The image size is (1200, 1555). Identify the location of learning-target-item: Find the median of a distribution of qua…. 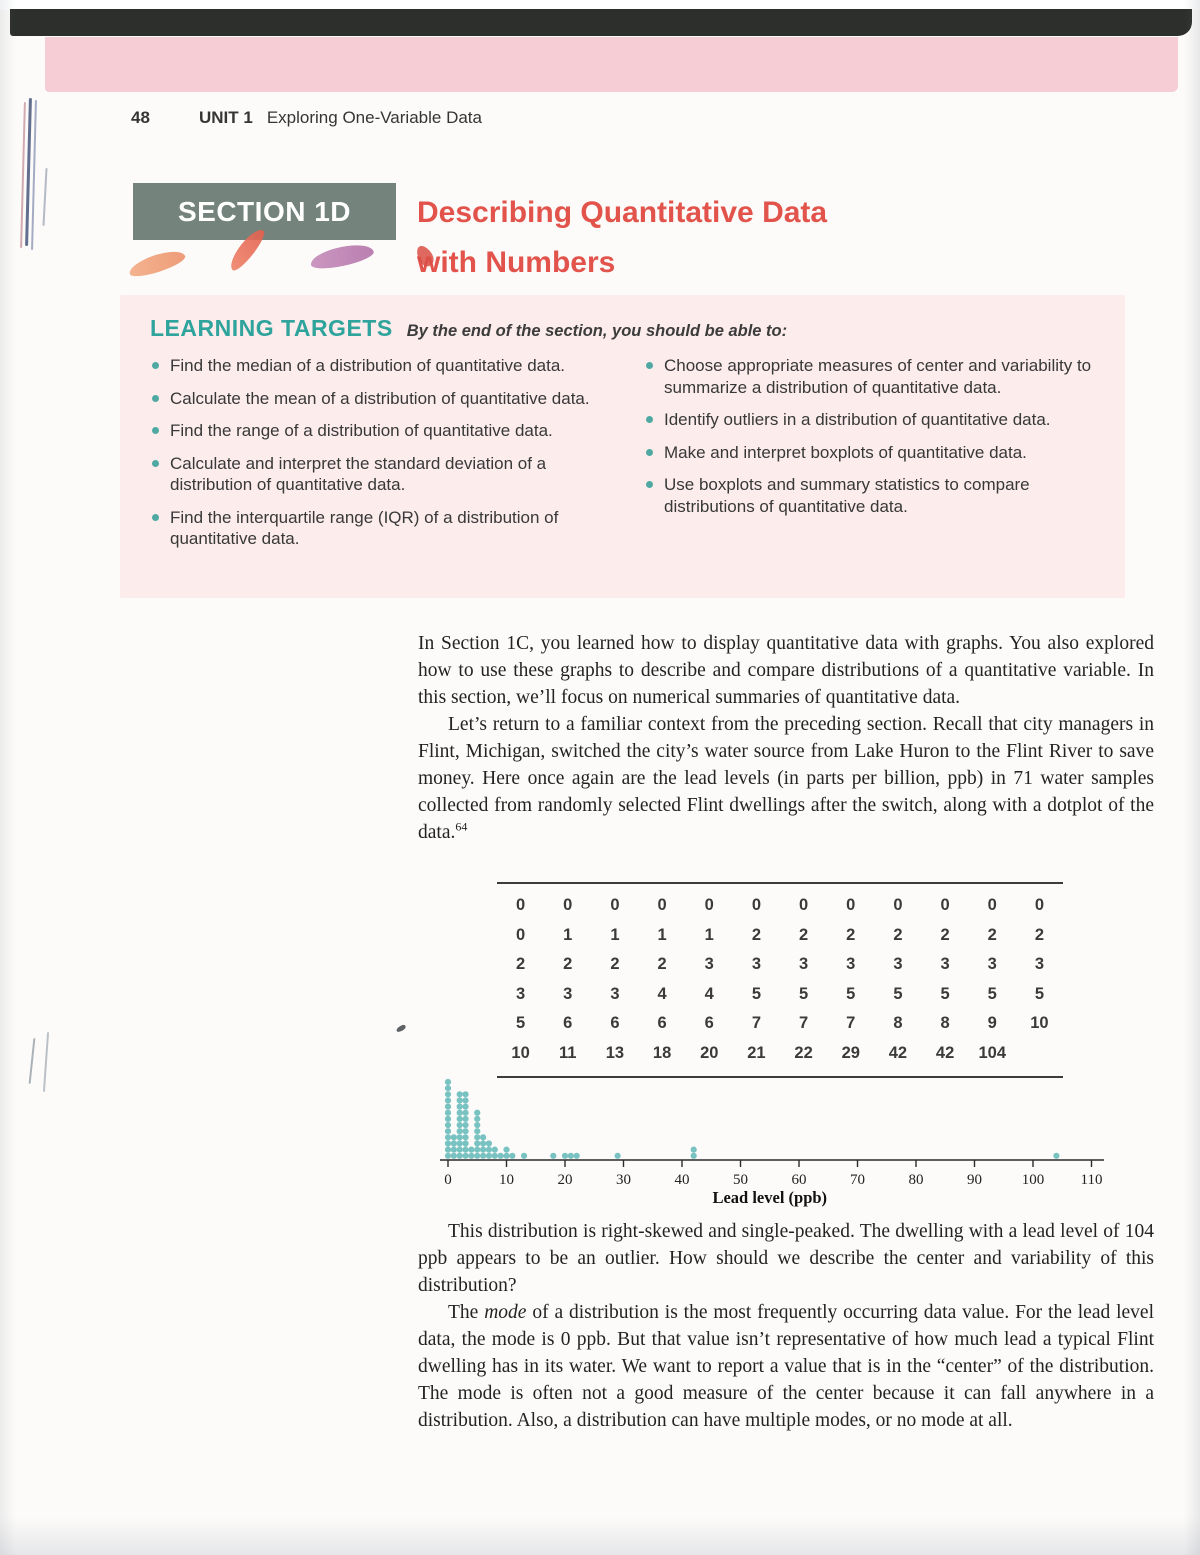
(381, 366).